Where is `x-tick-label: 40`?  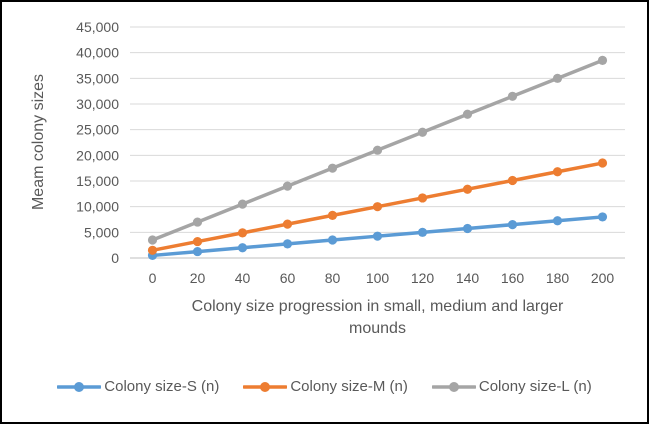
x-tick-label: 40 is located at coordinates (243, 278).